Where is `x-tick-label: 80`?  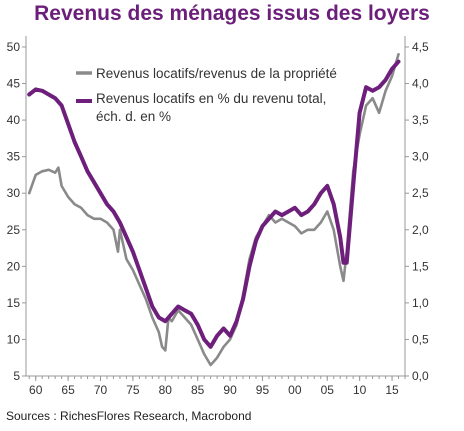 x-tick-label: 80 is located at coordinates (166, 390).